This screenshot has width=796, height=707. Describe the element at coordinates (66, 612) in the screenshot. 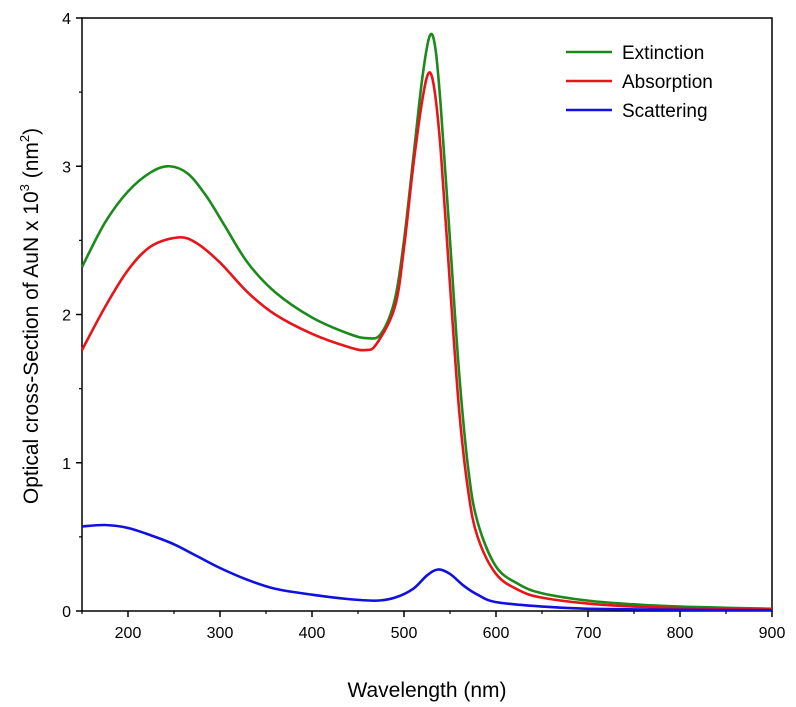

I see `y-tick-label-0: 0` at that location.